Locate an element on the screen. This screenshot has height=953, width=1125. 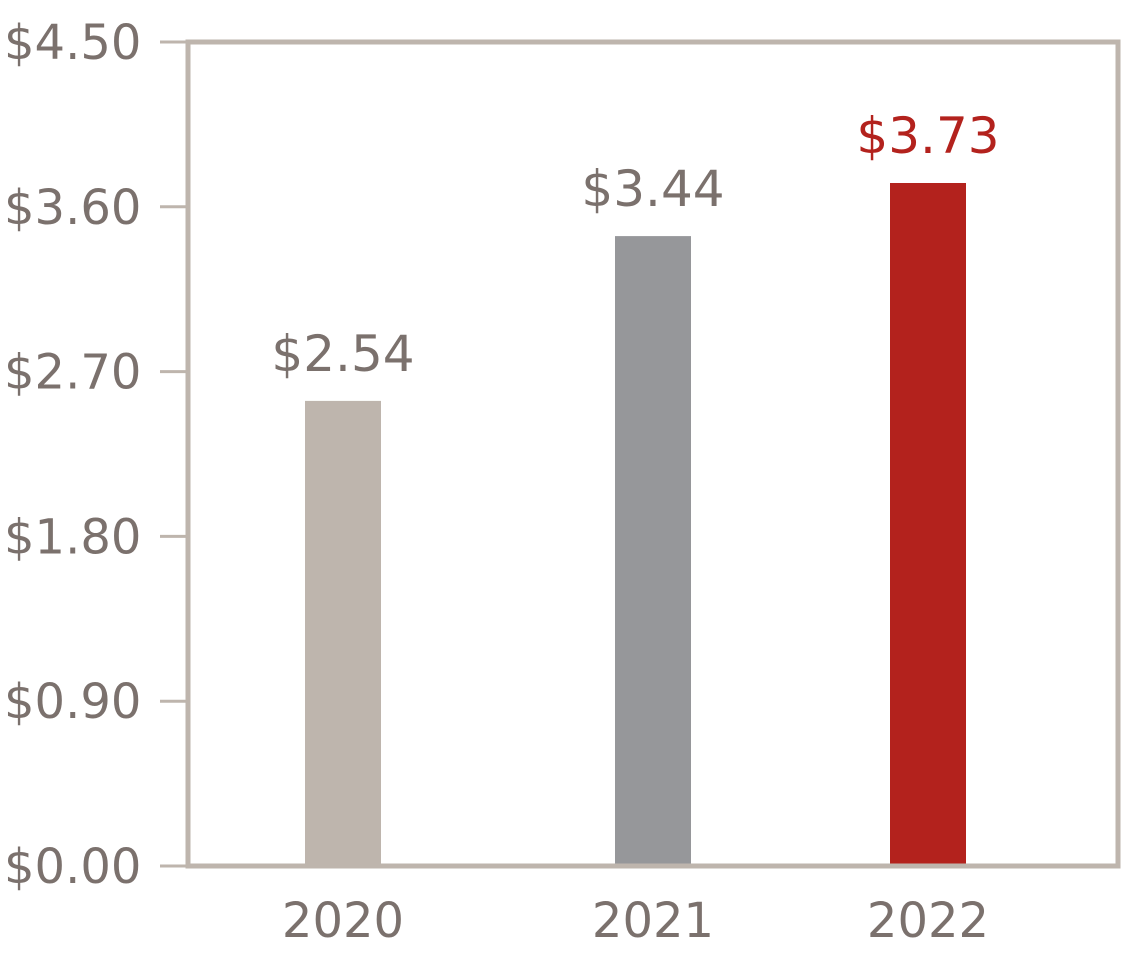
x-category-label-2021: 2021 is located at coordinates (653, 921).